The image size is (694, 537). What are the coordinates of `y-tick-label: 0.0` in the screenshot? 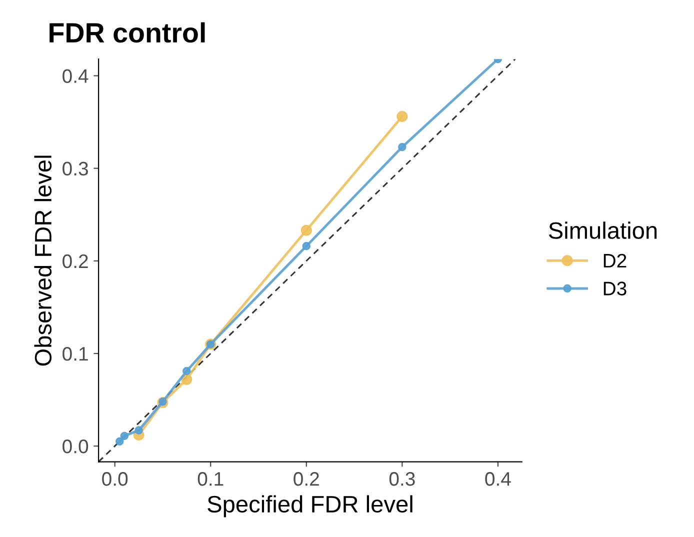 It's located at (75, 447).